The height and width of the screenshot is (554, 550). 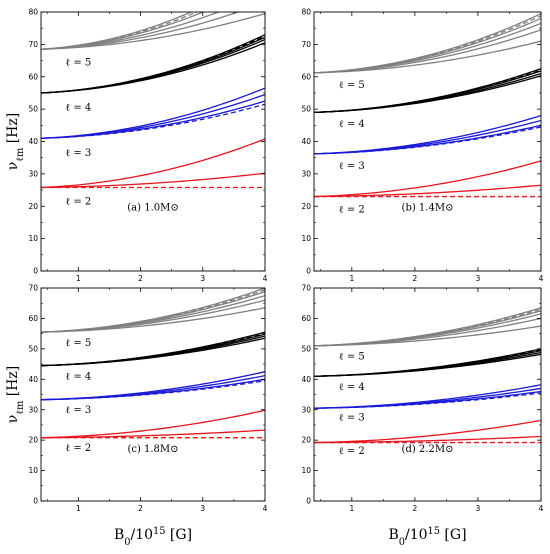 What do you see at coordinates (152, 207) in the screenshot?
I see `panel-caption: (a) 1.0M⊙` at bounding box center [152, 207].